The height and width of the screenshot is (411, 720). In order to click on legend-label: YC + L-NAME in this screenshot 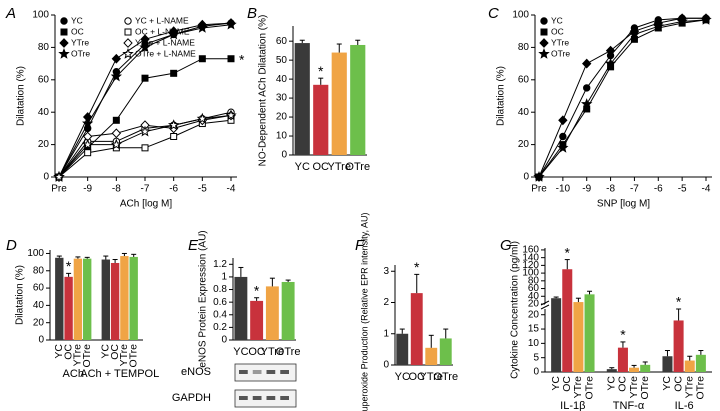, I will do `click(162, 20)`.